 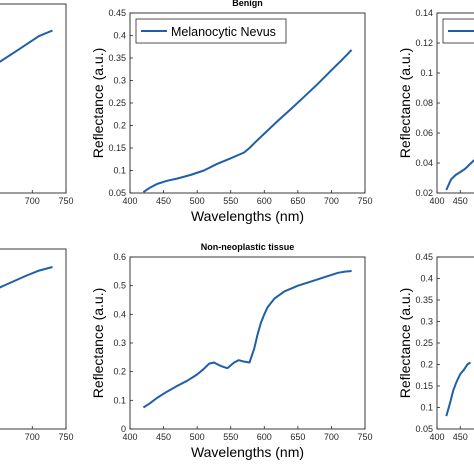 I want to click on y-tick-label: 0.5, so click(x=119, y=286).